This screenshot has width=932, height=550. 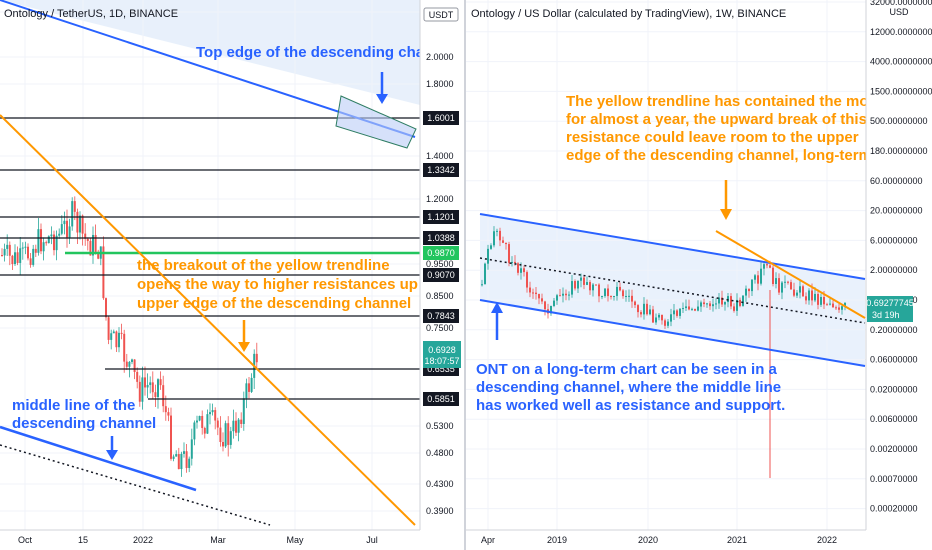 What do you see at coordinates (198, 540) in the screenshot?
I see `left-time-axis: Oct 15 2022 Mar May Jul` at bounding box center [198, 540].